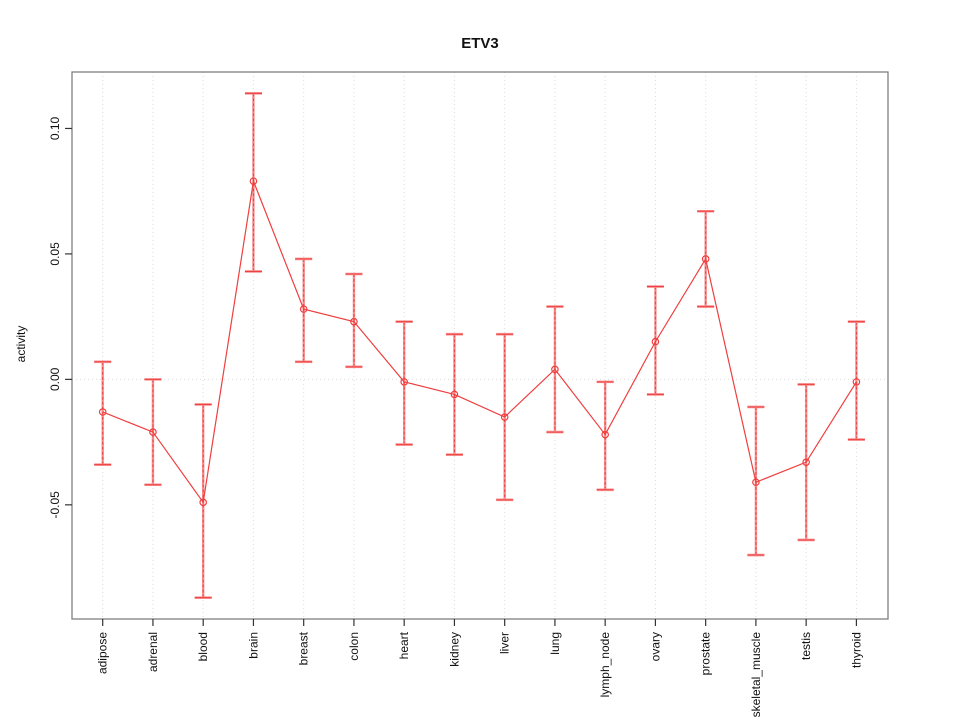 Image resolution: width=960 pixels, height=720 pixels. What do you see at coordinates (303, 309) in the screenshot?
I see `data-point-breast` at bounding box center [303, 309].